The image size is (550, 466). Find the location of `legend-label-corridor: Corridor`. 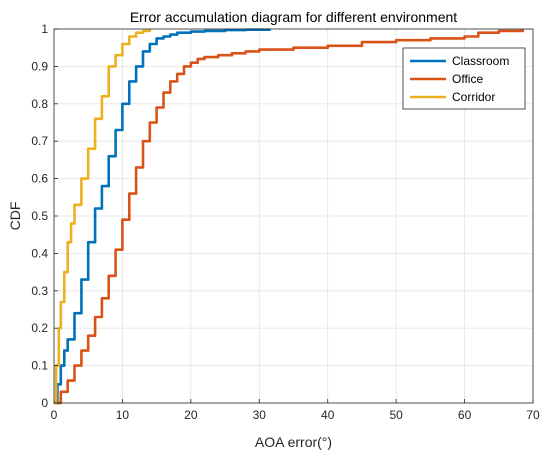

legend-label-corridor: Corridor is located at coordinates (473, 97).